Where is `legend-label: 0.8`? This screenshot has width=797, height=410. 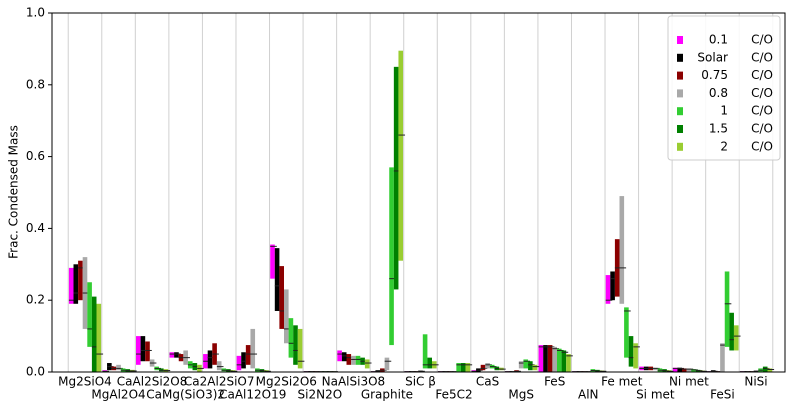 legend-label: 0.8 is located at coordinates (718, 93).